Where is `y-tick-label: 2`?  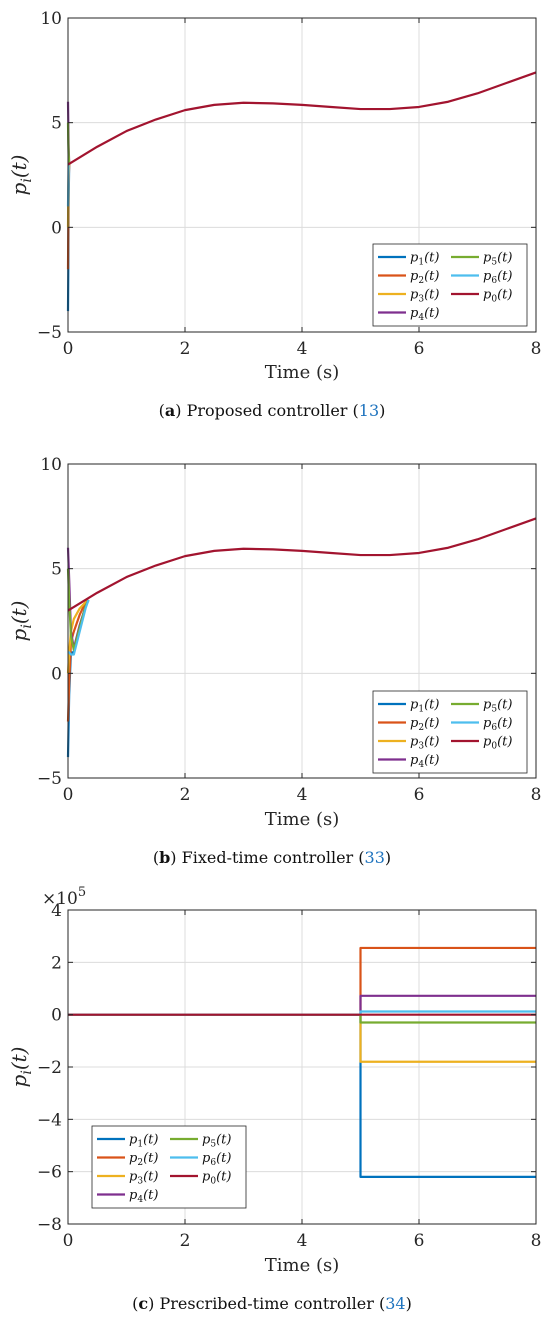
y-tick-label: 2 is located at coordinates (56, 963).